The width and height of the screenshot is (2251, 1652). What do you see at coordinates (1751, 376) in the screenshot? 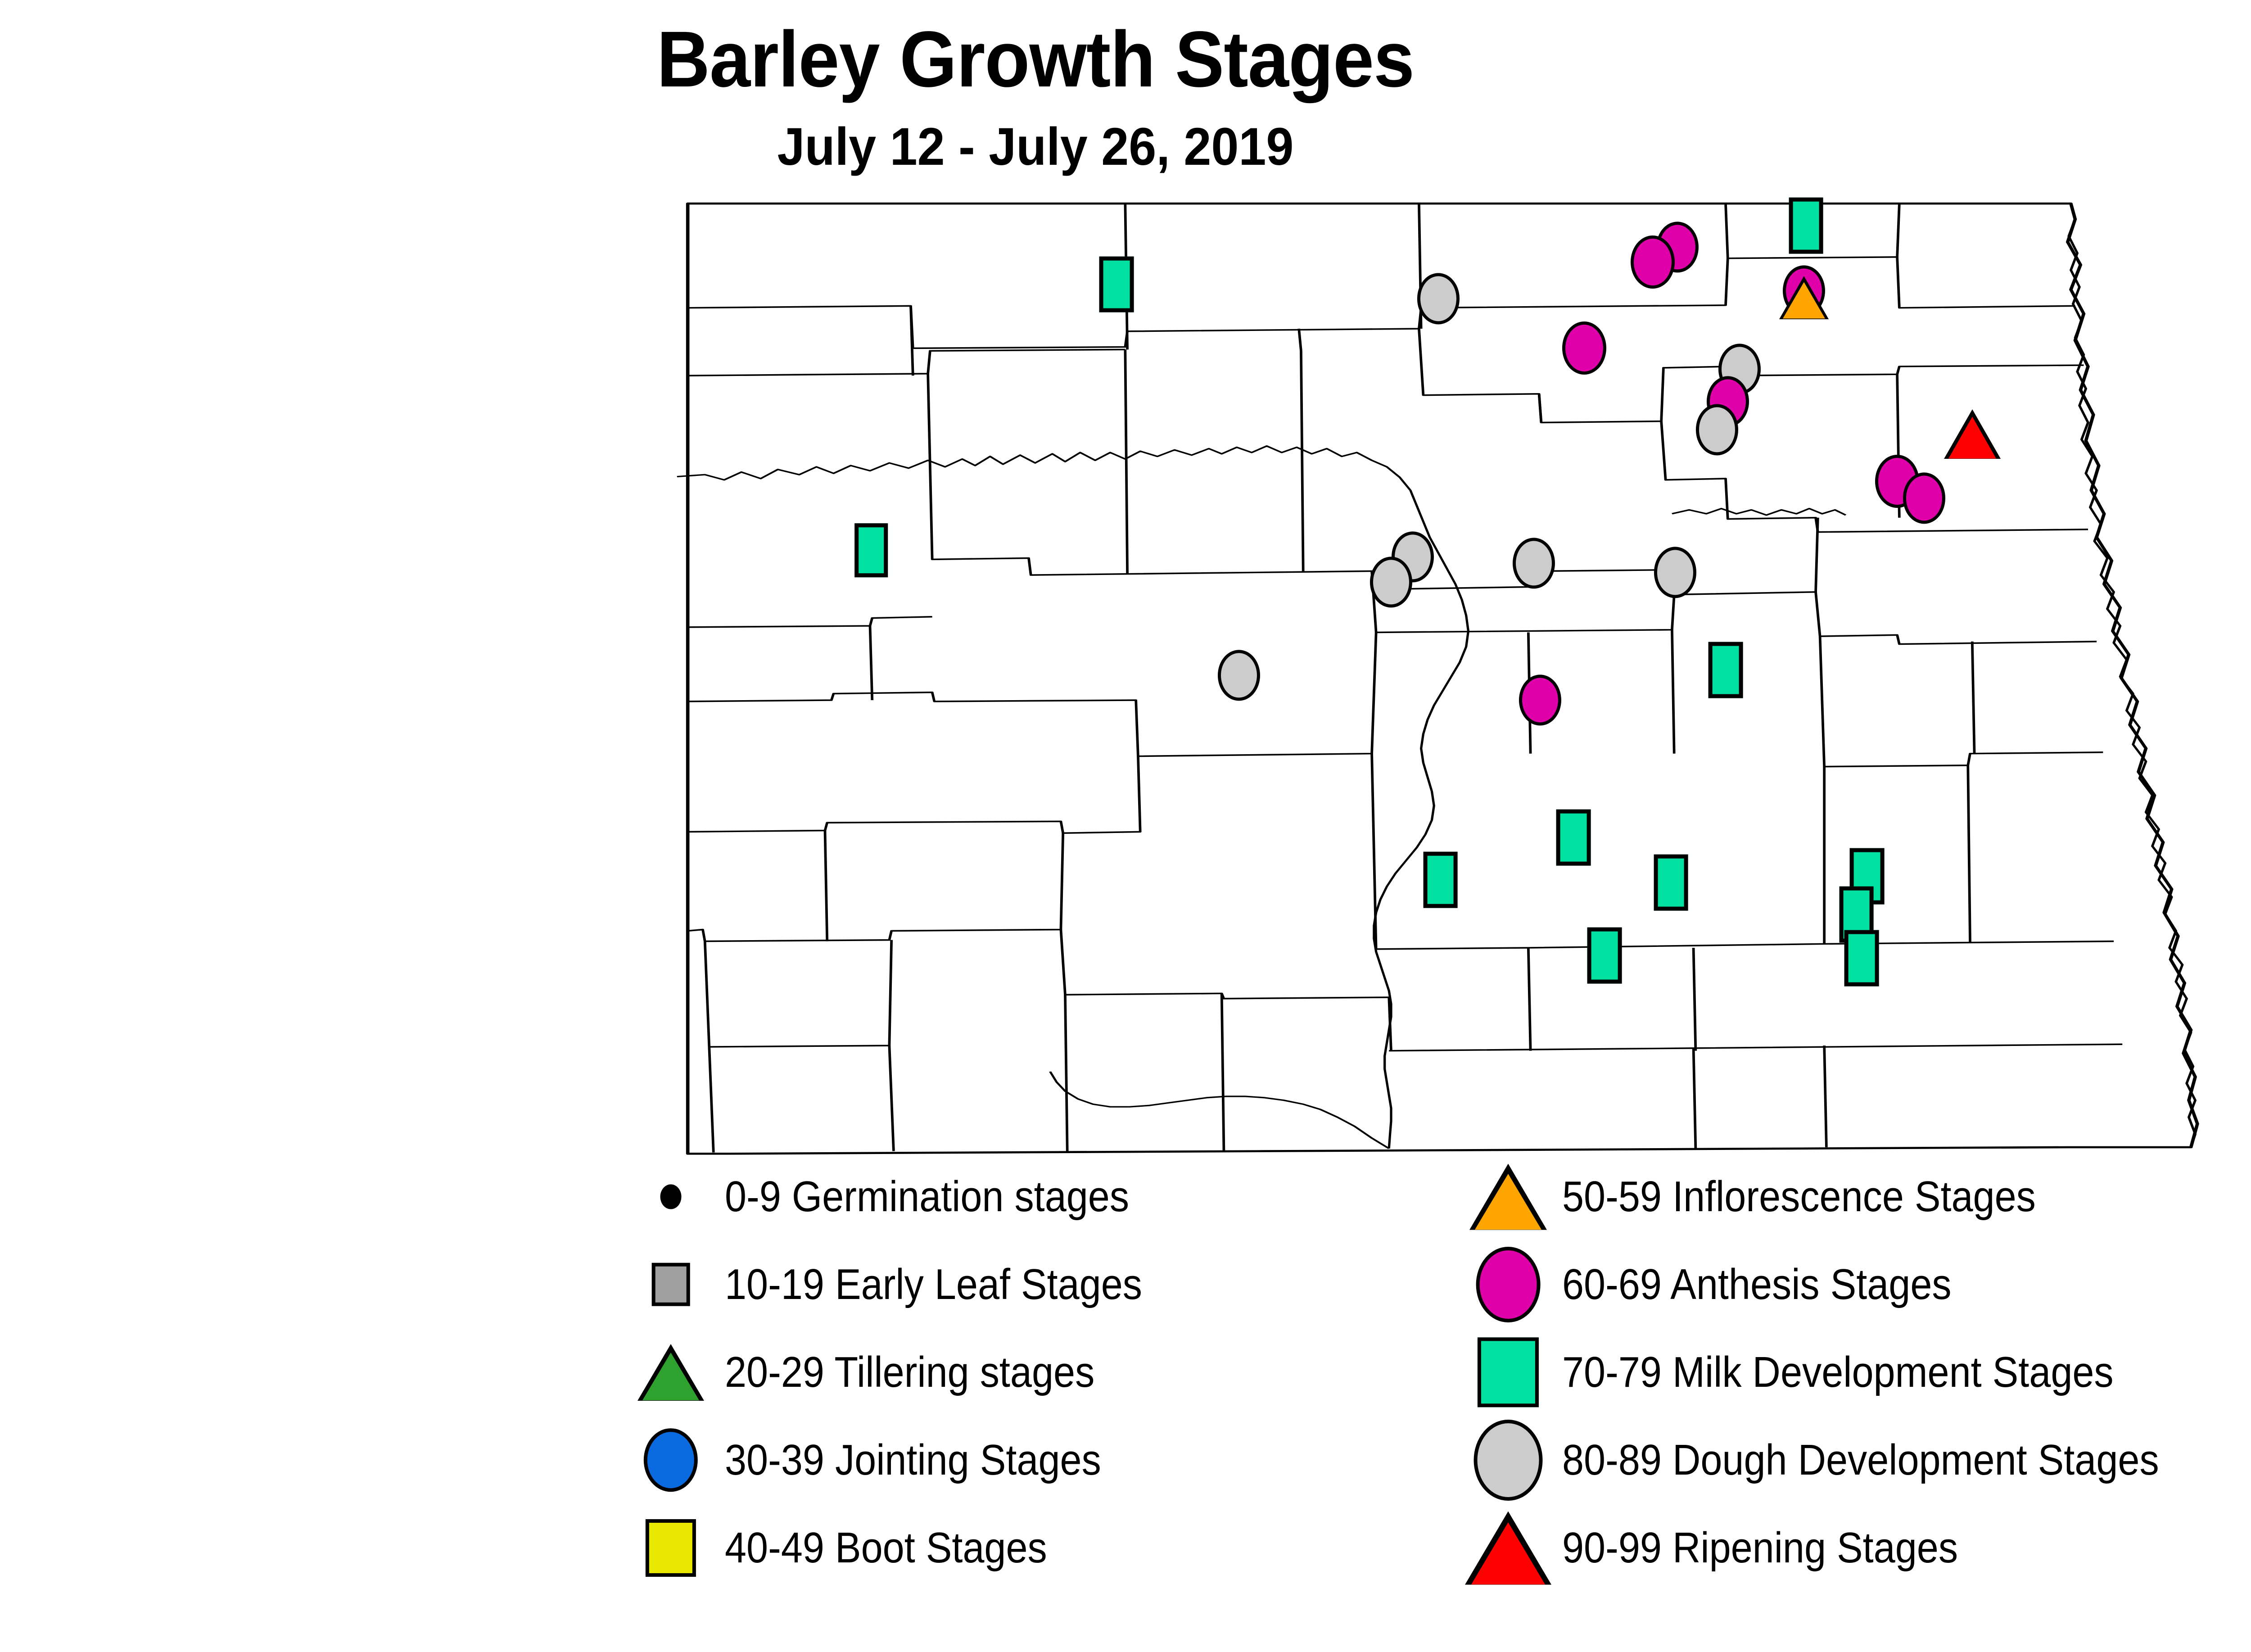
I see `county-line-h3` at bounding box center [1751, 376].